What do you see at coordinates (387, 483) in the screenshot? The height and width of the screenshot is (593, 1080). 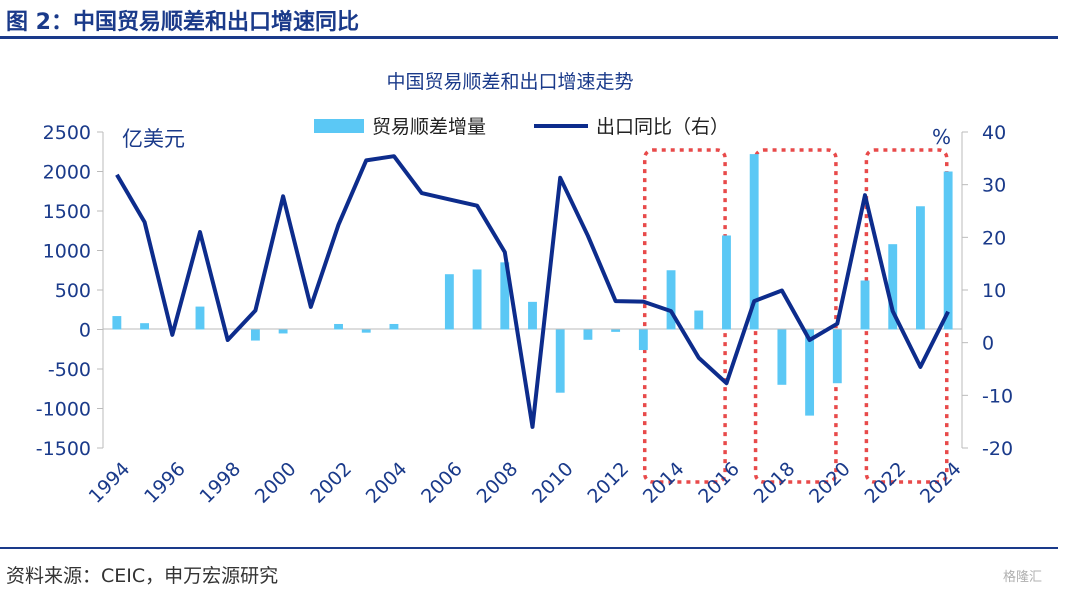 I see `x-tick-label: 2004` at bounding box center [387, 483].